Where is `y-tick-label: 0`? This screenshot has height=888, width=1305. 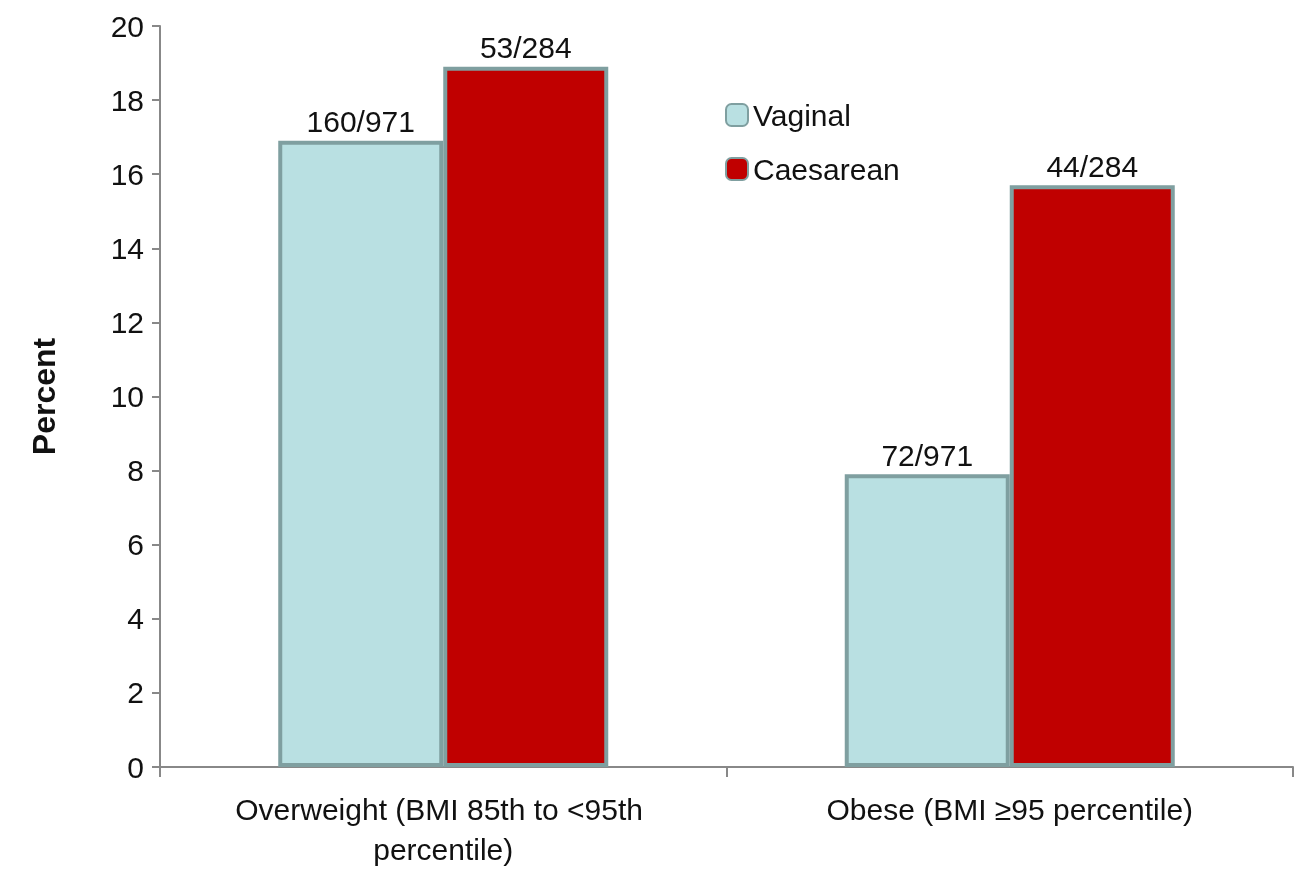 y-tick-label: 0 is located at coordinates (135, 767).